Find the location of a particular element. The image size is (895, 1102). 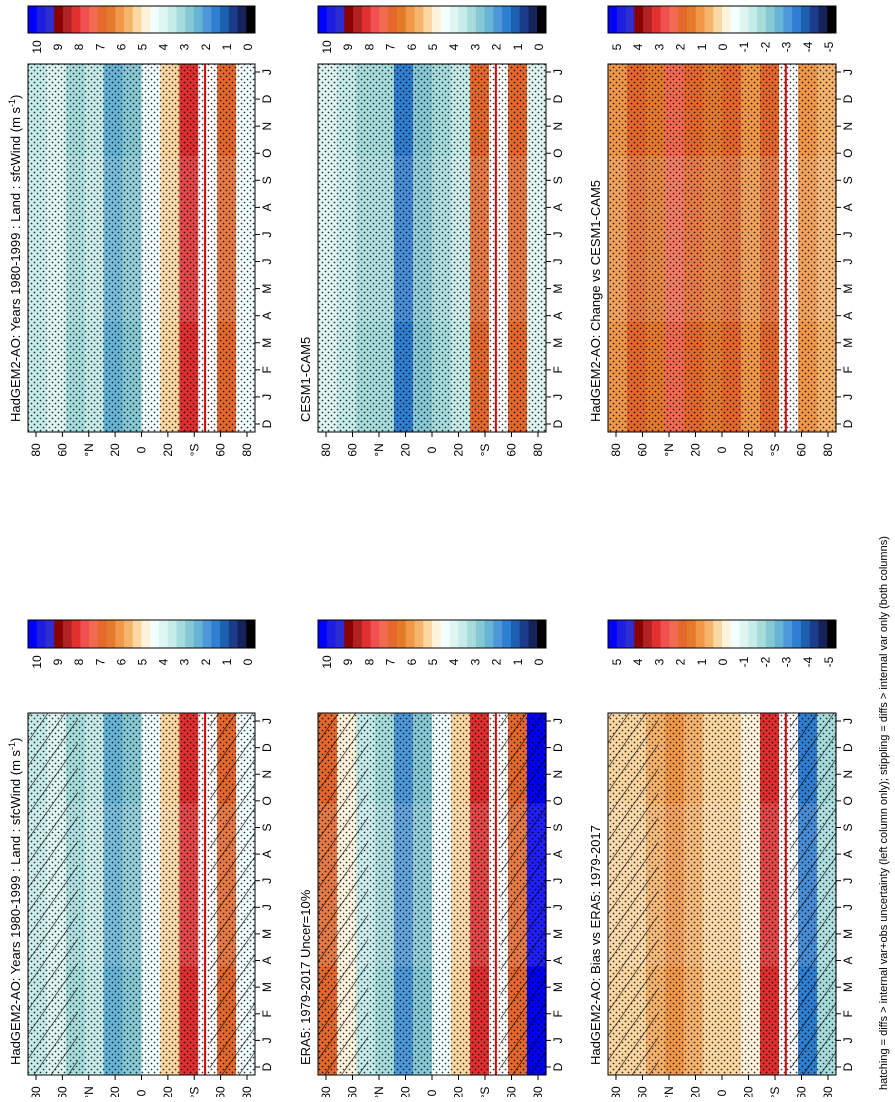

month-tick-label: O is located at coordinates (267, 800).